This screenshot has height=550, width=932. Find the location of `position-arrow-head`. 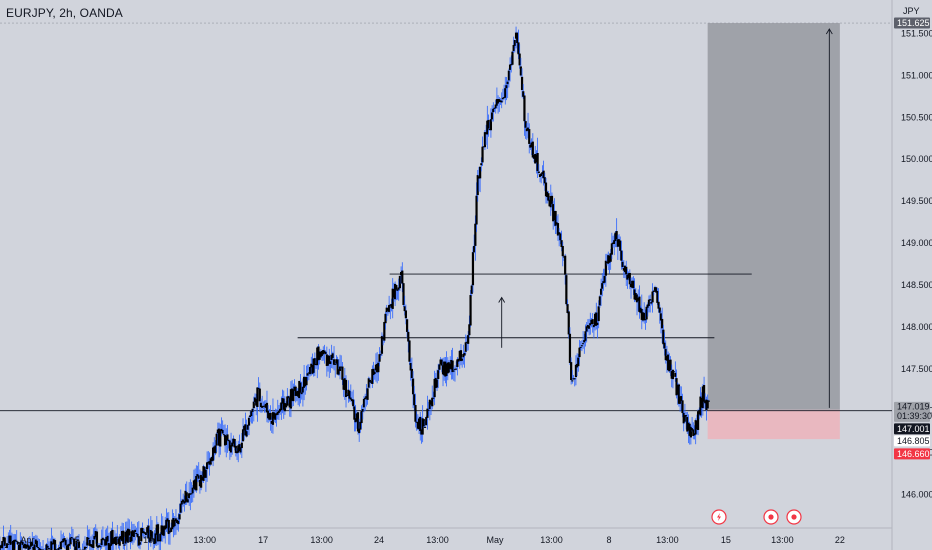

position-arrow-head is located at coordinates (829, 31).